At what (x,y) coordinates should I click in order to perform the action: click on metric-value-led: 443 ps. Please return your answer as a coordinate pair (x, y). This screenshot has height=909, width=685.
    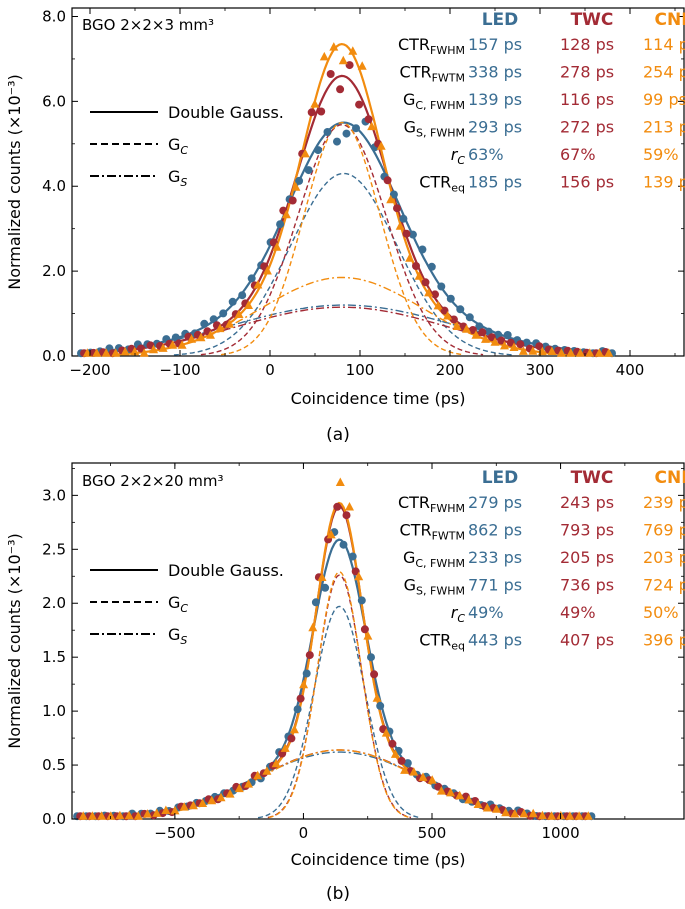
    Looking at the image, I should click on (495, 640).